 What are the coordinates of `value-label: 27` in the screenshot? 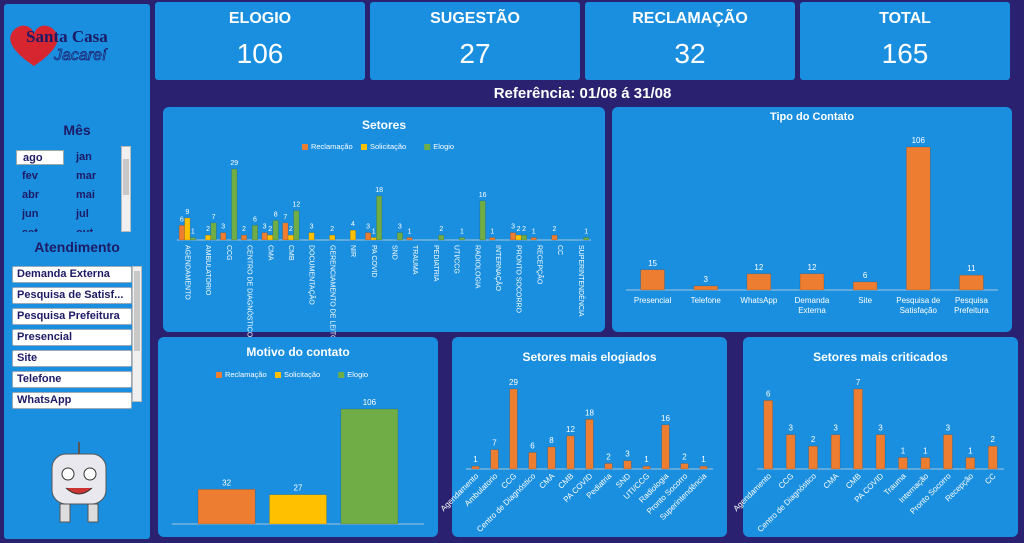 It's located at (298, 488).